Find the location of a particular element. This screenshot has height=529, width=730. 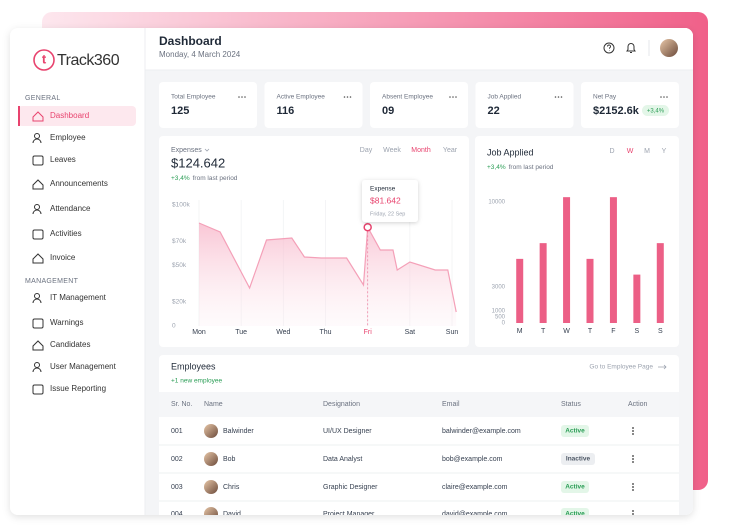

stat-label: Net Pay is located at coordinates (605, 97).